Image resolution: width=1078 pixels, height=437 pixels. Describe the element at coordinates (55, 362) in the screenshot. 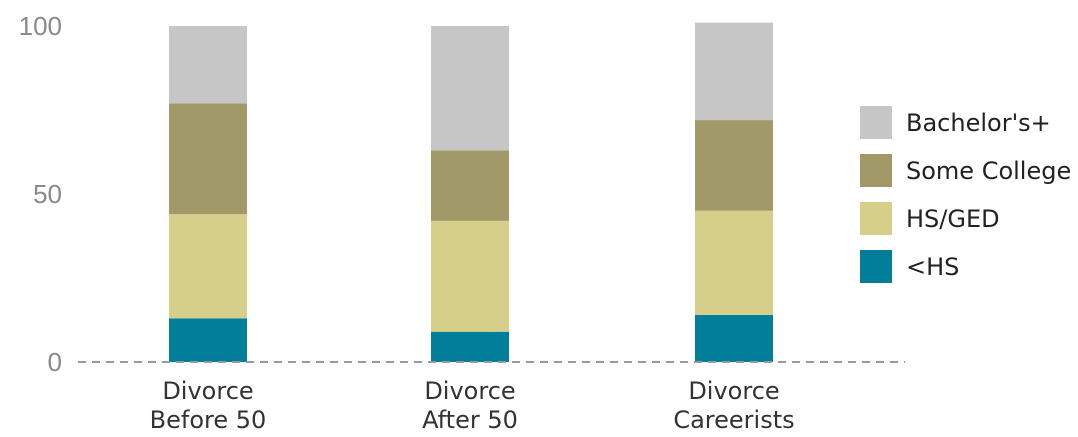

I see `y-tick-label: 0` at that location.